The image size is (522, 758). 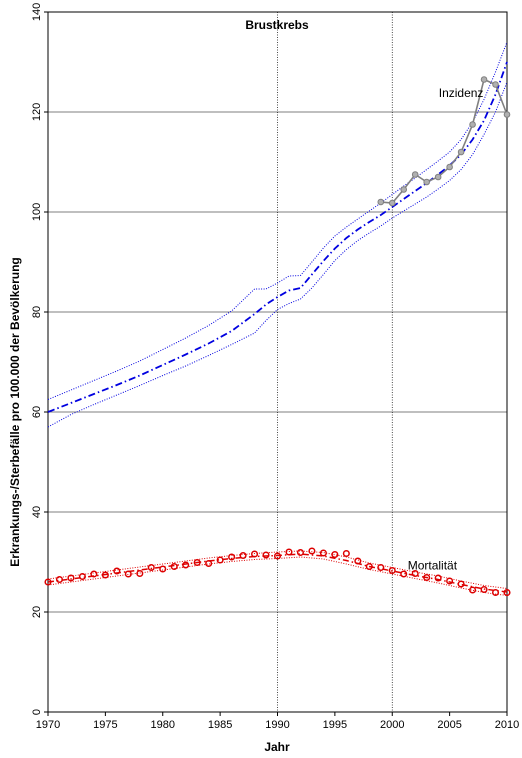 I want to click on series-annotation-label: Inzidenz, so click(x=461, y=93).